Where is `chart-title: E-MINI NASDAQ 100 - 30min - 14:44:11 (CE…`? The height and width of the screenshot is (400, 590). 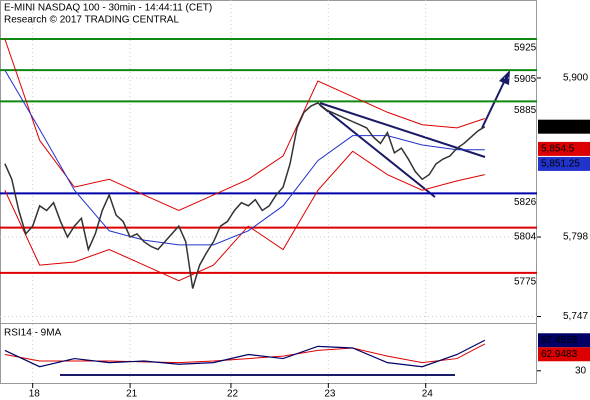 chart-title: E-MINI NASDAQ 100 - 30min - 14:44:11 (CE… is located at coordinates (108, 8).